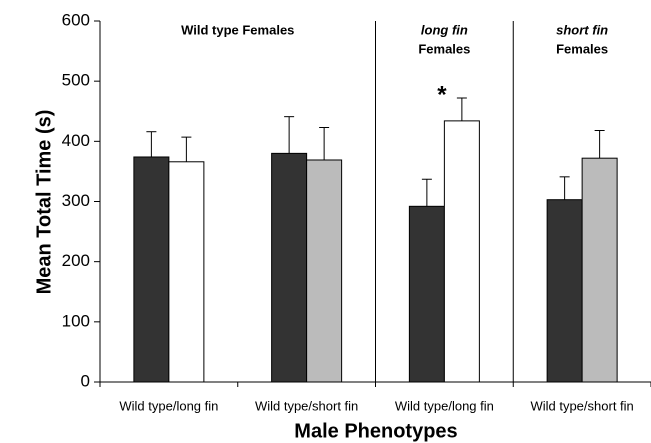 The image size is (651, 443). I want to click on x-axis-title: Male Phenotypes, so click(375, 431).